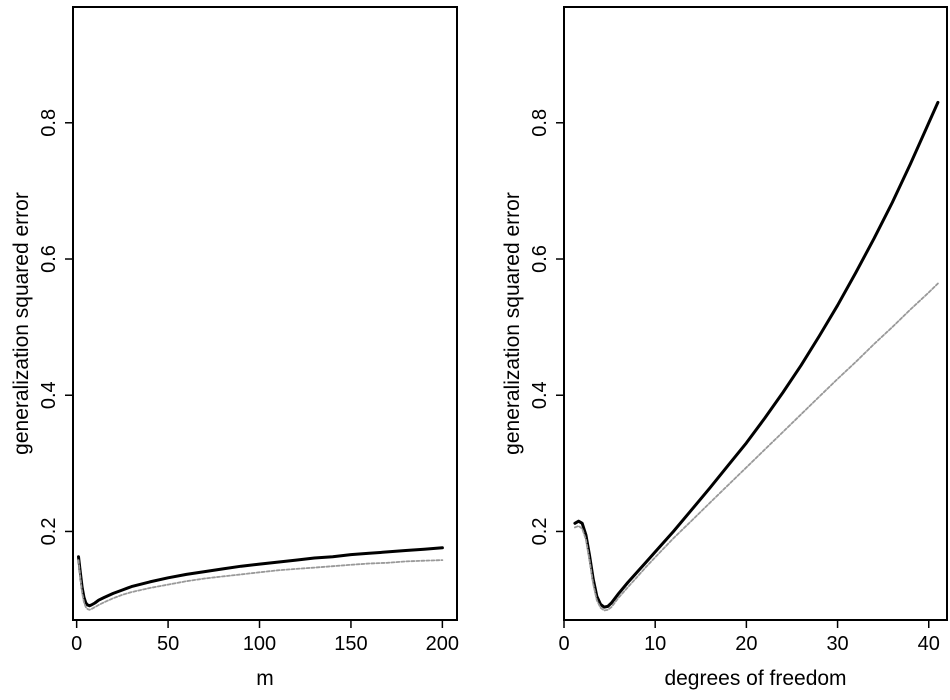  I want to click on x-tick-label: 30, so click(837, 644).